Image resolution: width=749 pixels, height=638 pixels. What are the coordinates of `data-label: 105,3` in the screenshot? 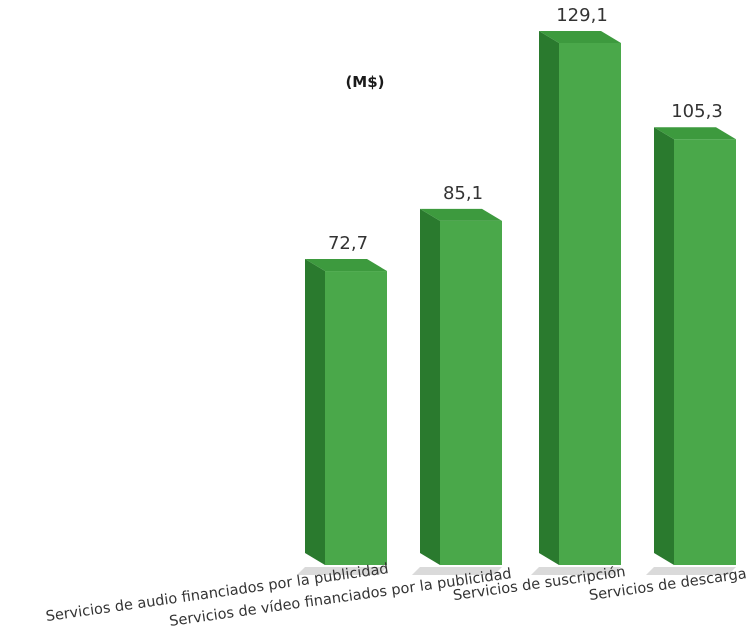 It's located at (697, 111).